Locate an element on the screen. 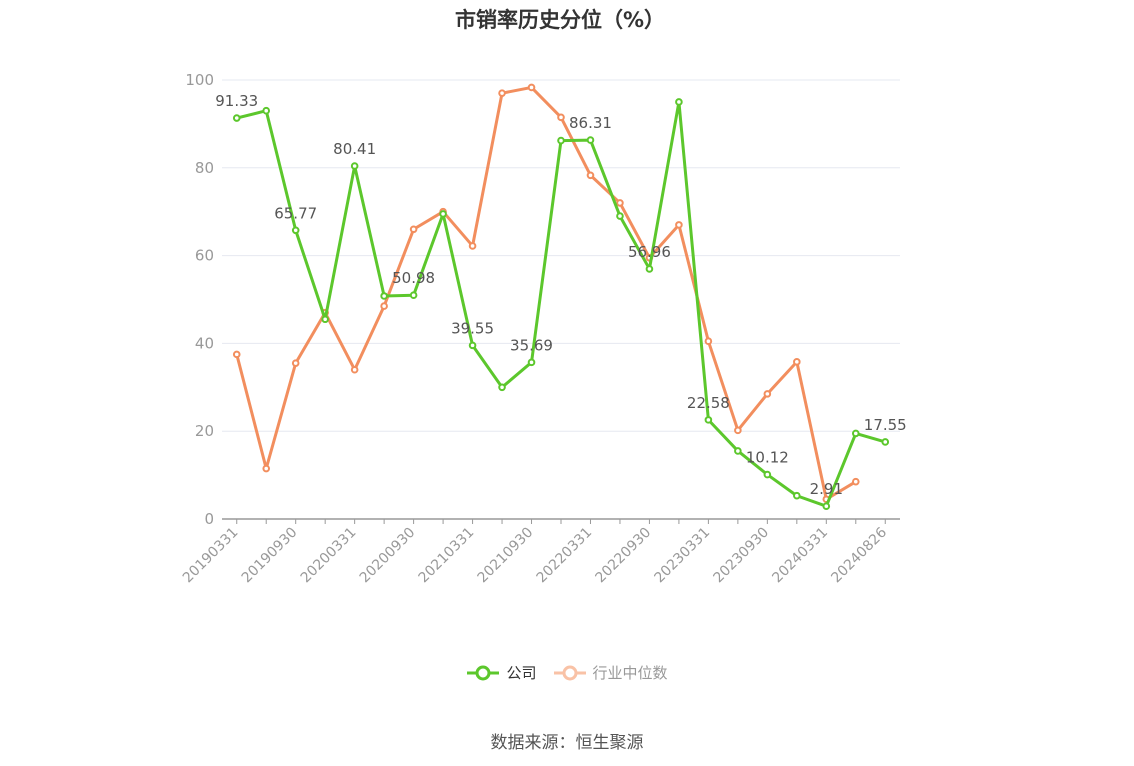 The image size is (1134, 766). data-label: 35.69 is located at coordinates (531, 345).